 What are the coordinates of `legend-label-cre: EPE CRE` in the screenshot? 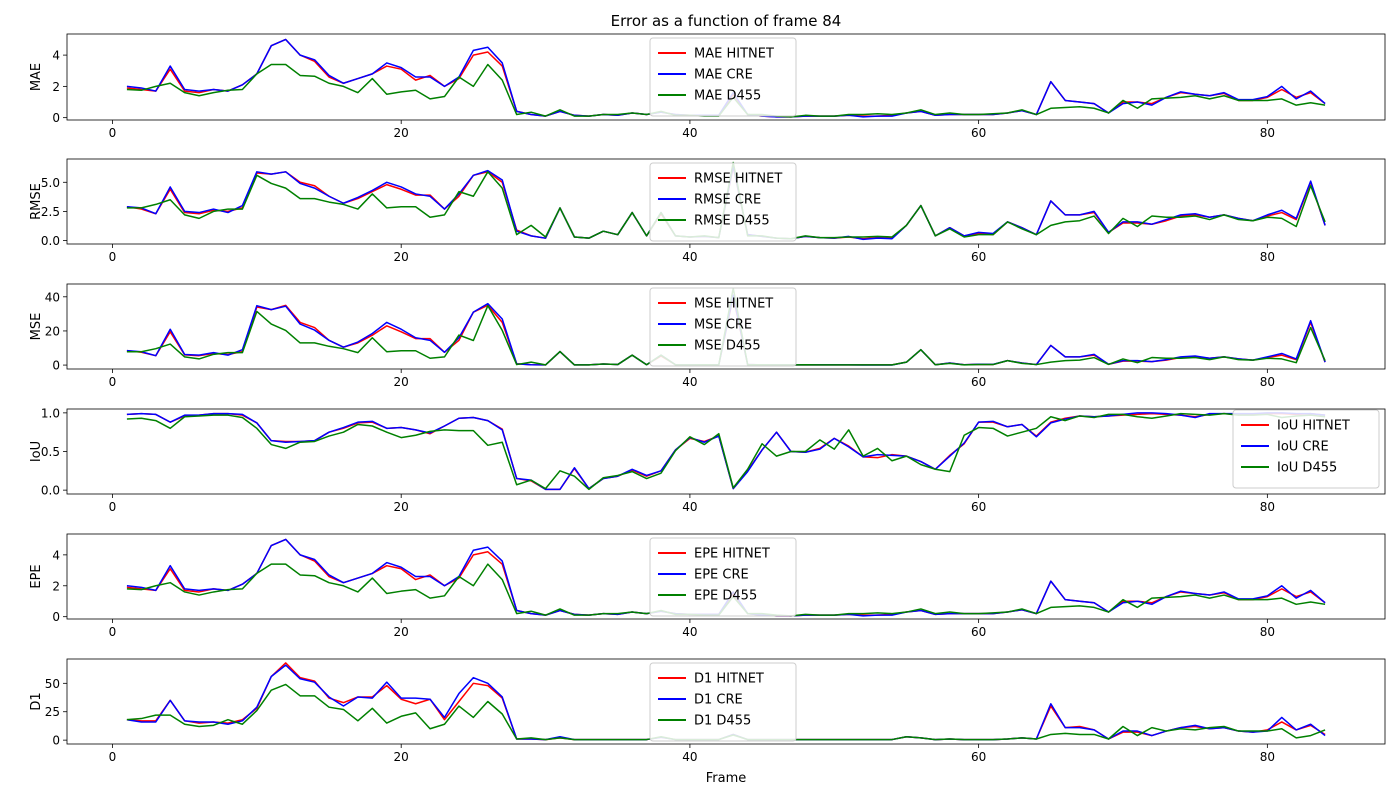 It's located at (721, 575).